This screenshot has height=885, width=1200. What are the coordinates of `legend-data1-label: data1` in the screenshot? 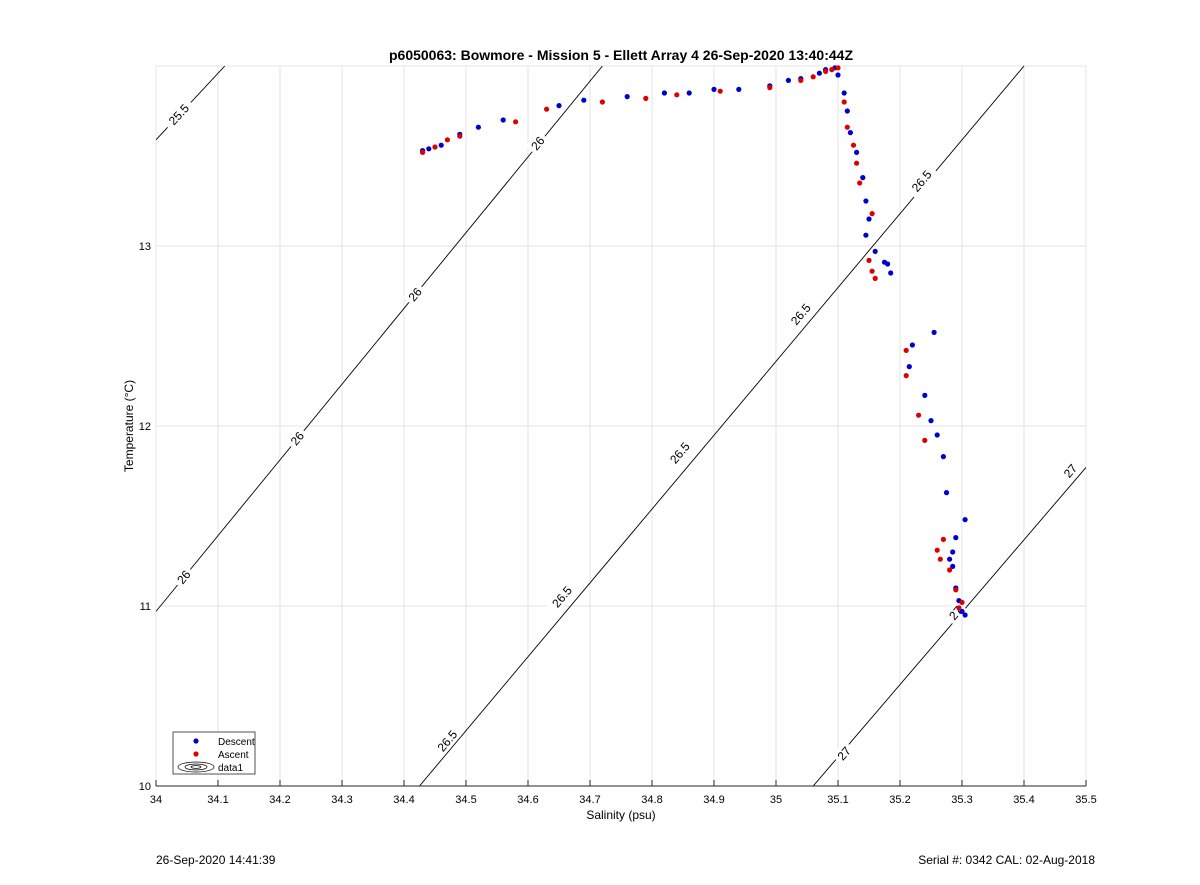 It's located at (230, 768).